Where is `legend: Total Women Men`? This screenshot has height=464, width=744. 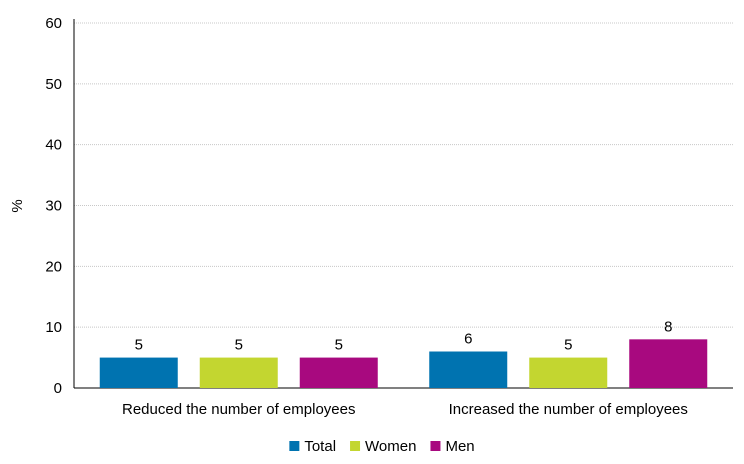 legend: Total Women Men is located at coordinates (382, 446).